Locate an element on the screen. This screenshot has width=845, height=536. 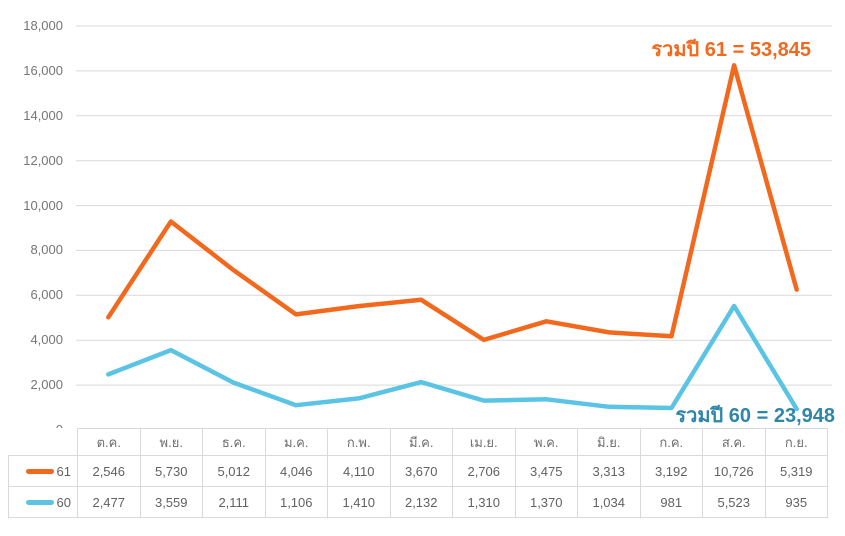
month-header: ม.ค. is located at coordinates (296, 442).